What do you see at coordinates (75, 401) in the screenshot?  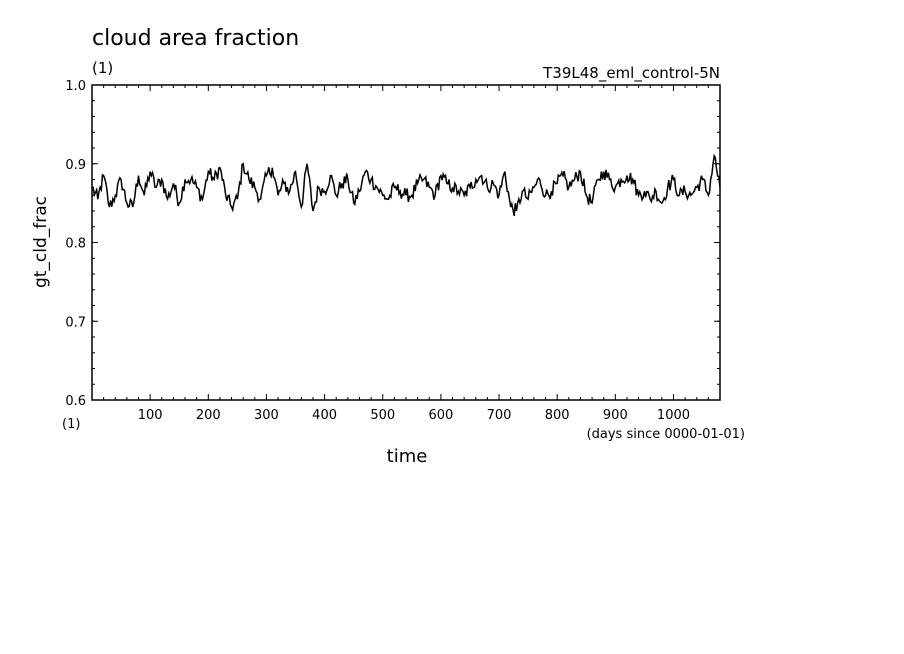 I see `y-tick-label: 0.6` at bounding box center [75, 401].